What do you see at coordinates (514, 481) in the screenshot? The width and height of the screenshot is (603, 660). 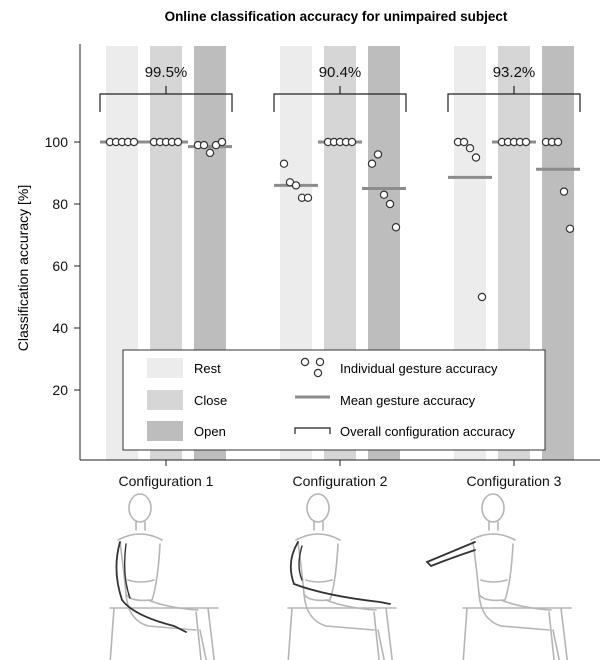 I see `x-tick-label: Configuration 3` at bounding box center [514, 481].